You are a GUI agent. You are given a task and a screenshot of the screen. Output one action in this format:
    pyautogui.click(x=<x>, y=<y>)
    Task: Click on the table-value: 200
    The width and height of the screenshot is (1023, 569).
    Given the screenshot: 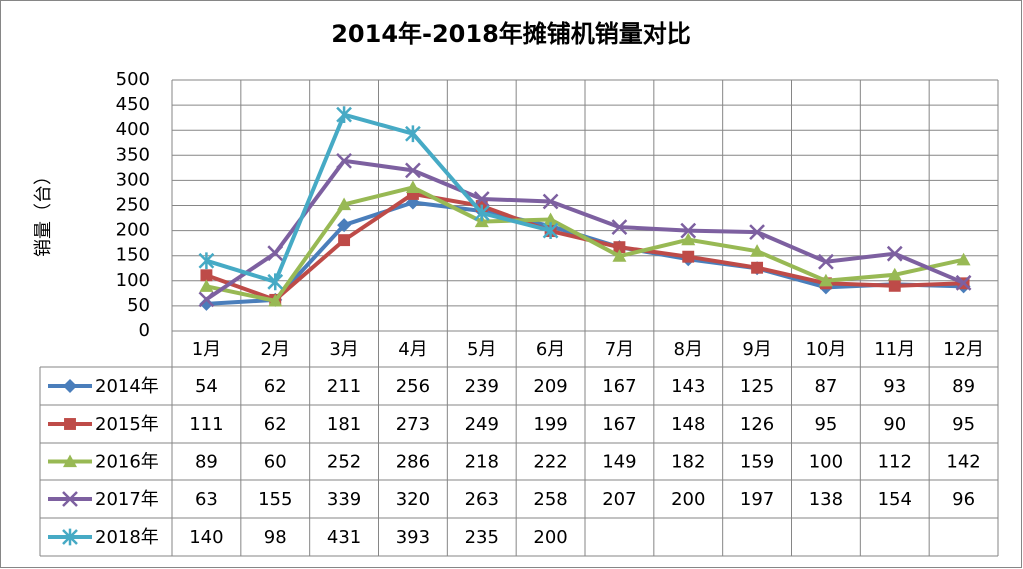 What is the action you would take?
    pyautogui.click(x=688, y=499)
    